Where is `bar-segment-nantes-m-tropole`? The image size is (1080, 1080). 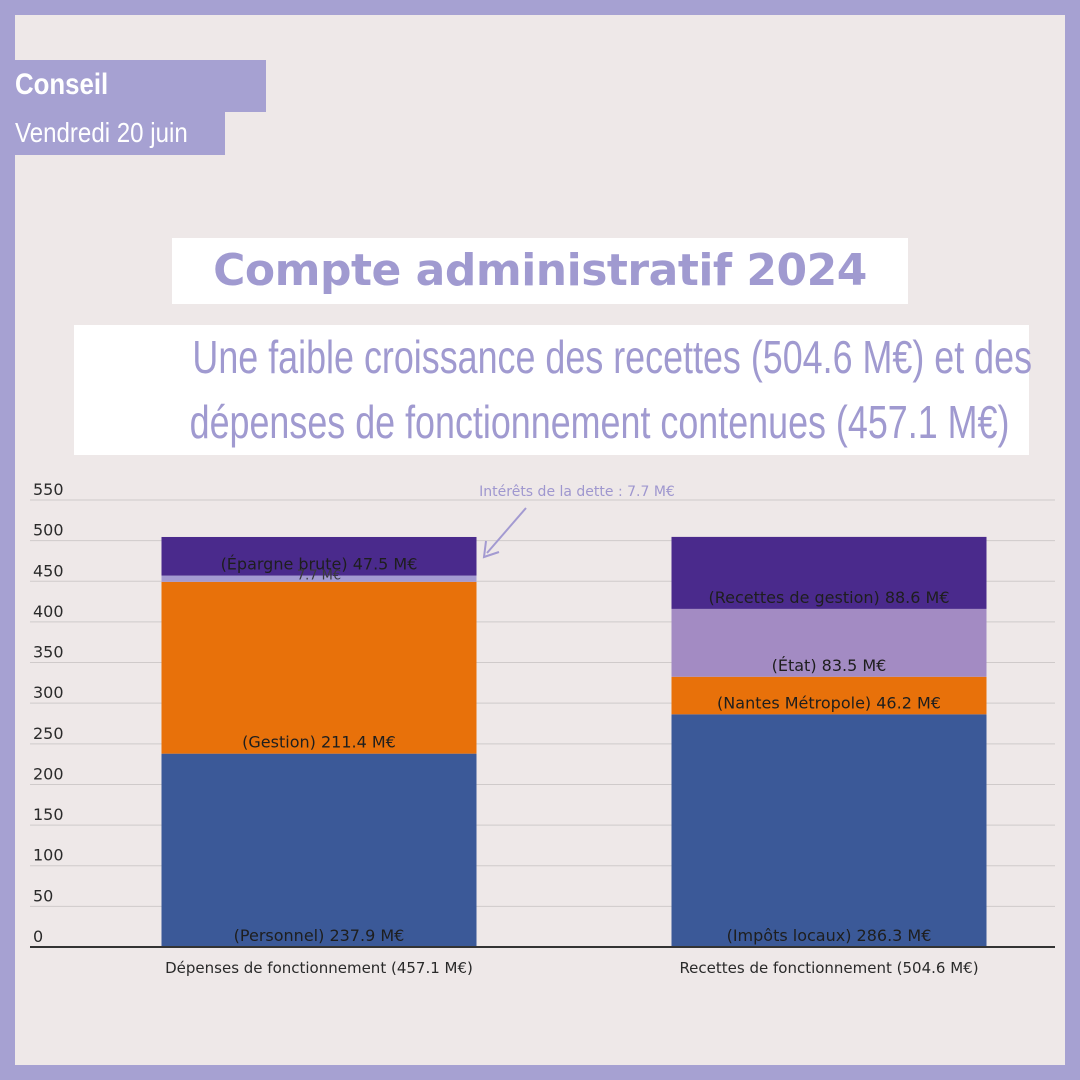 bar-segment-nantes-m-tropole is located at coordinates (829, 695).